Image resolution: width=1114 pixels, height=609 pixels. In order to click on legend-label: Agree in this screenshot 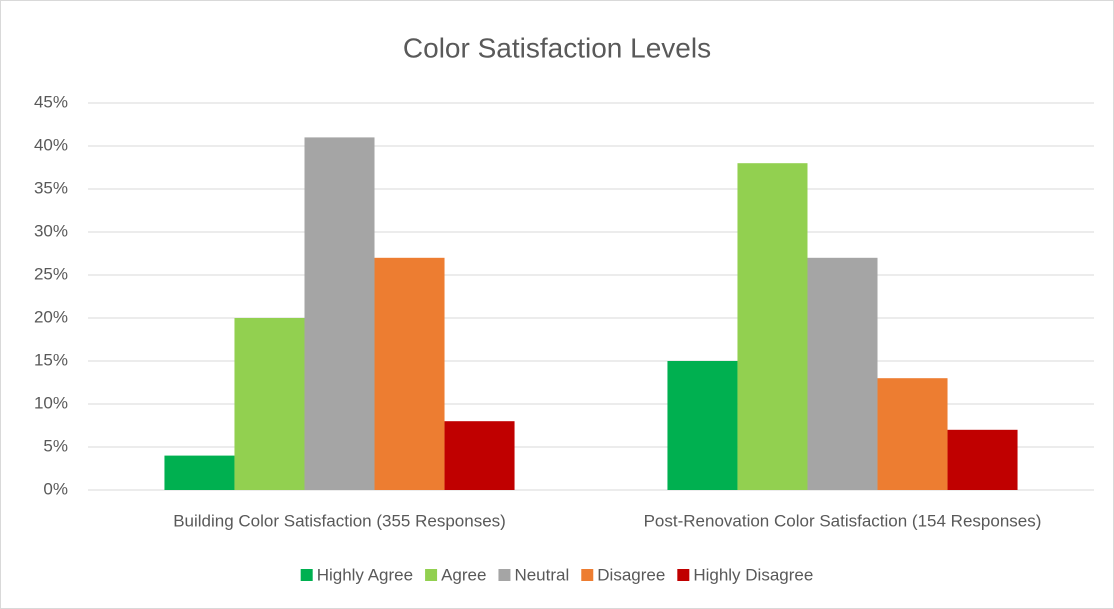, I will do `click(463, 574)`.